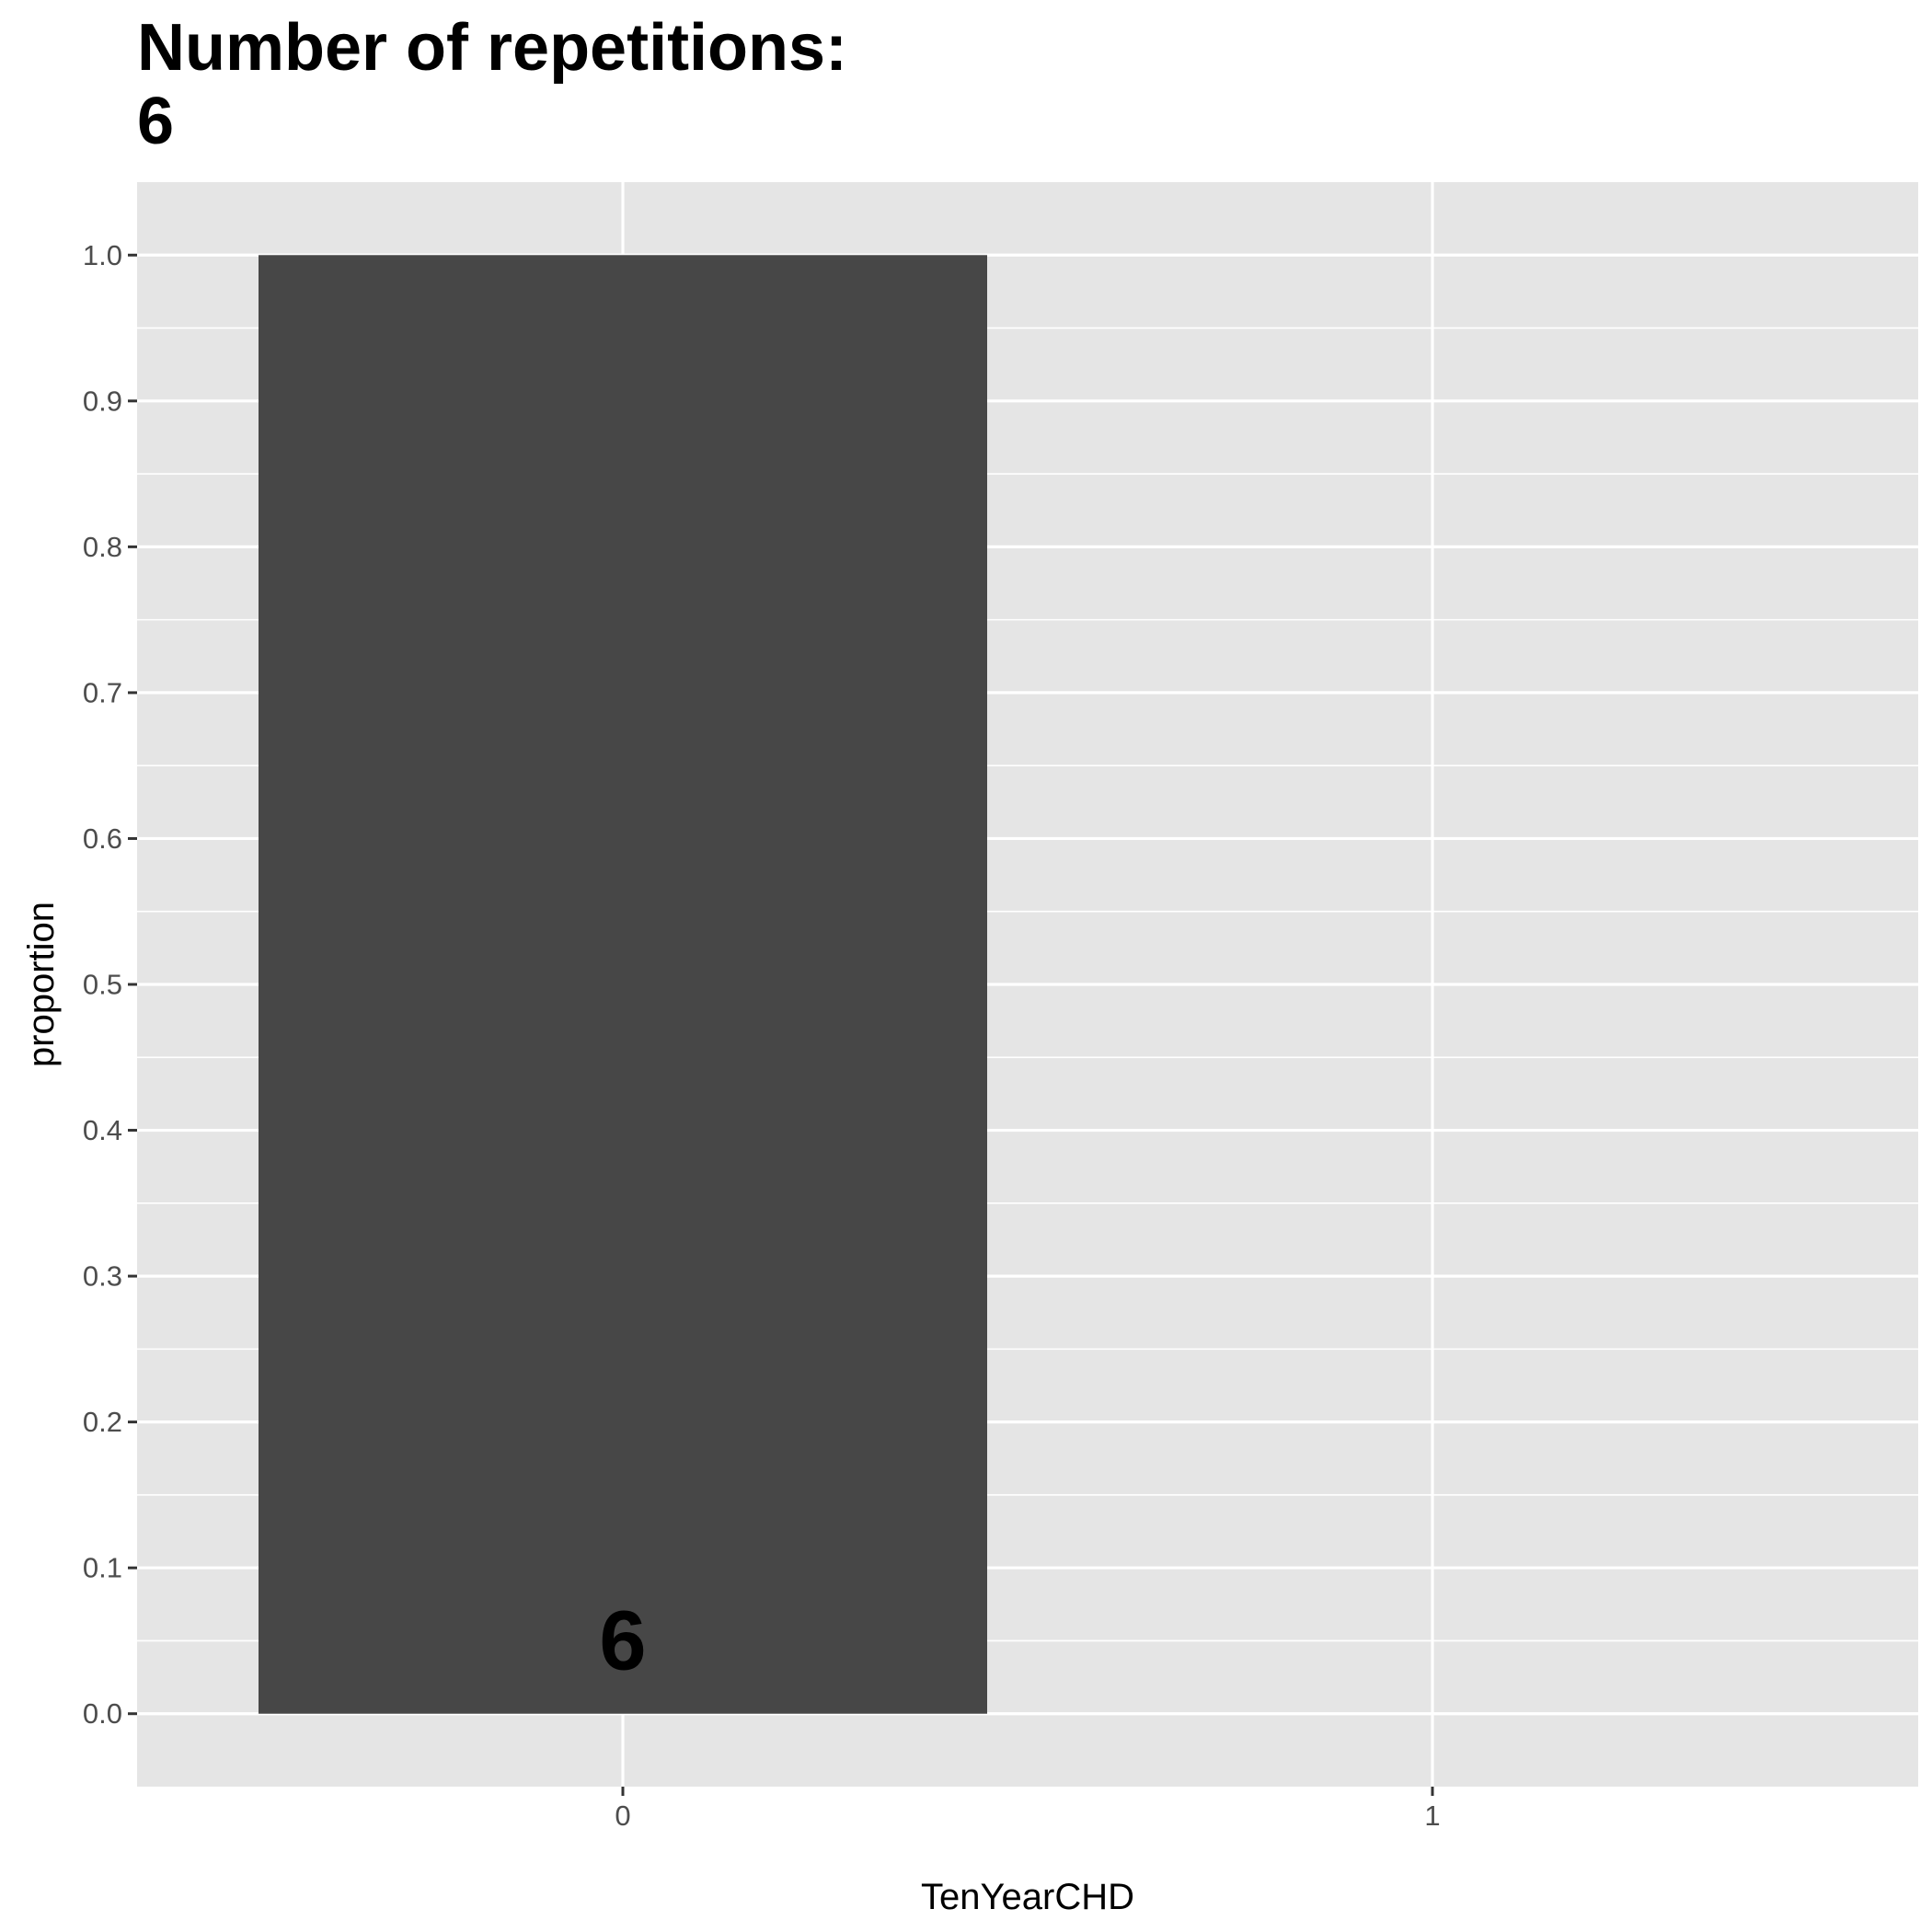 The width and height of the screenshot is (1932, 1932). I want to click on y-tick-label: 0.0, so click(102, 1713).